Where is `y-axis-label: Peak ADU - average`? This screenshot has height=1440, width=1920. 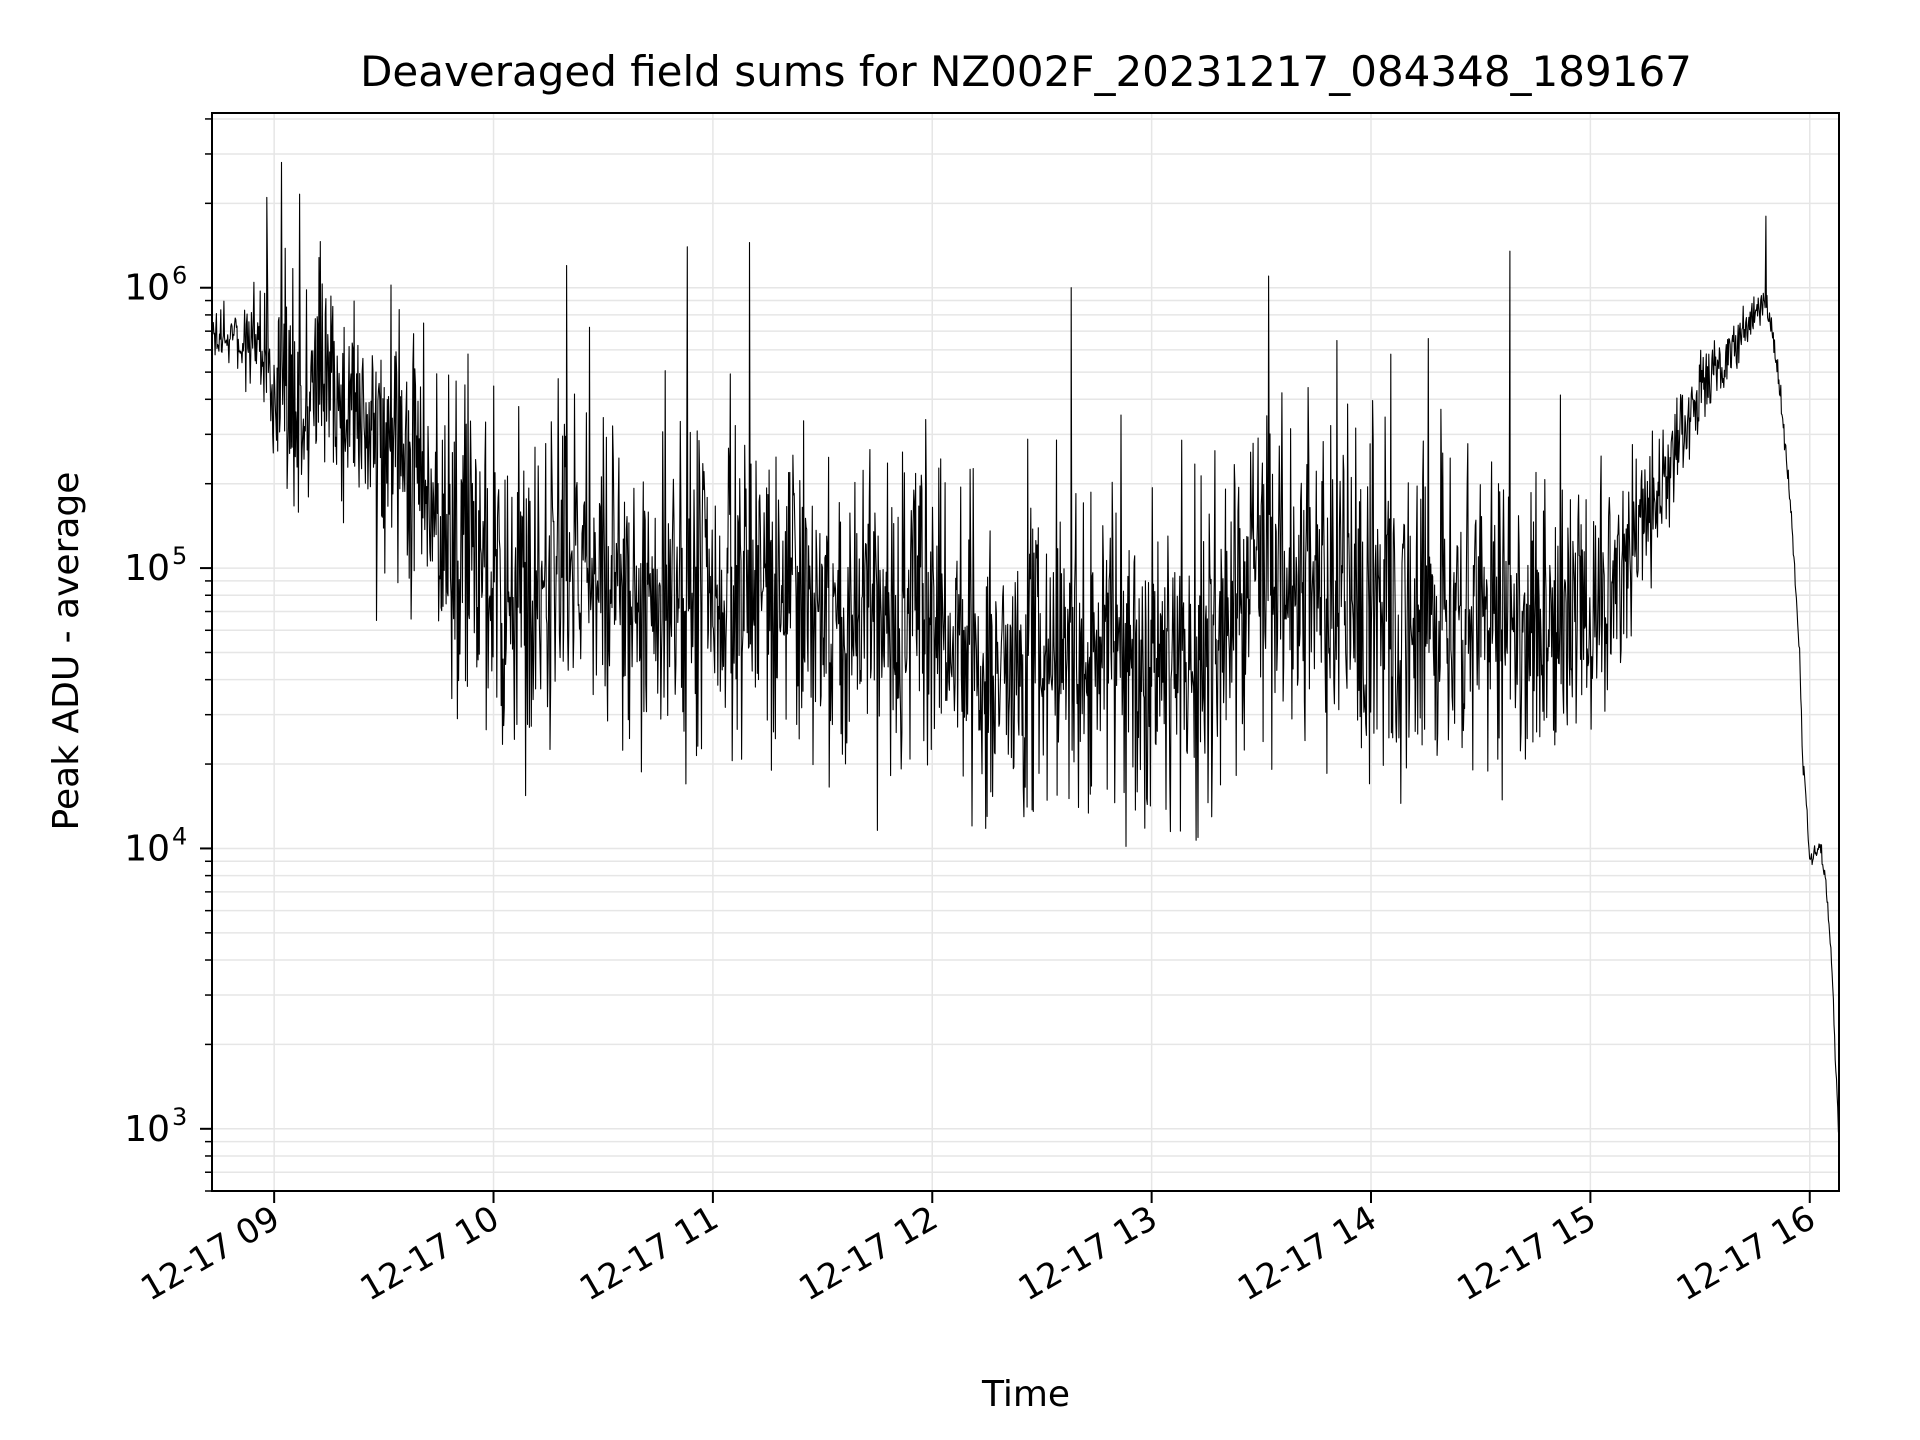 y-axis-label: Peak ADU - average is located at coordinates (66, 651).